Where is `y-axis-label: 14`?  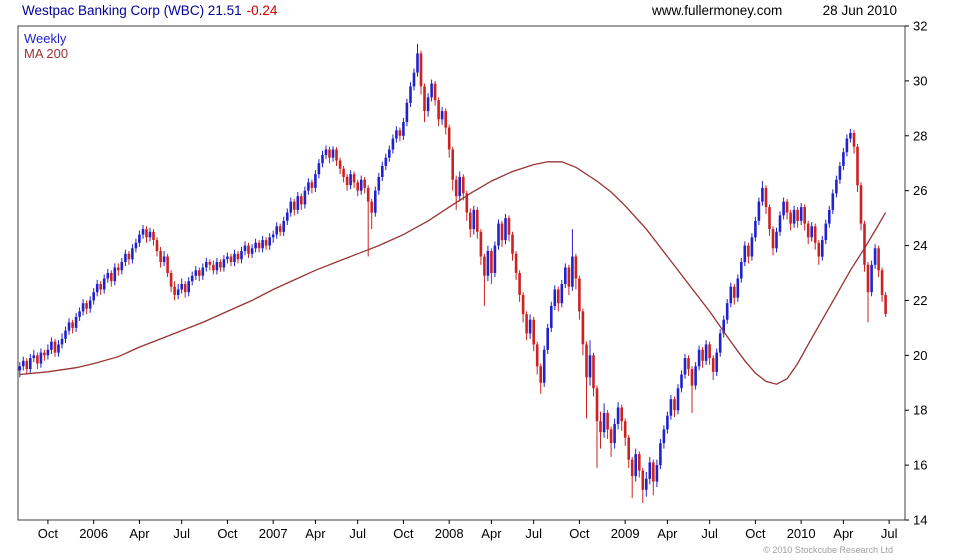 y-axis-label: 14 is located at coordinates (920, 520).